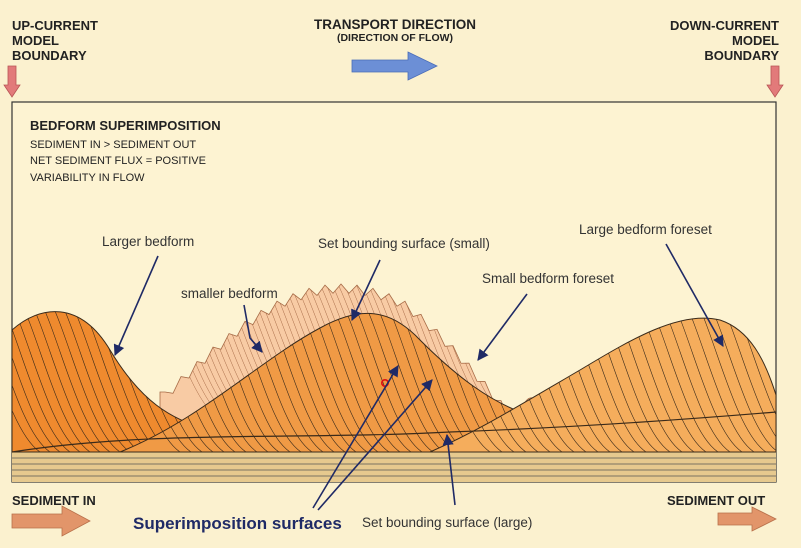 The width and height of the screenshot is (801, 548). Describe the element at coordinates (12, 81) in the screenshot. I see `up-current-boundary-arrow` at that location.